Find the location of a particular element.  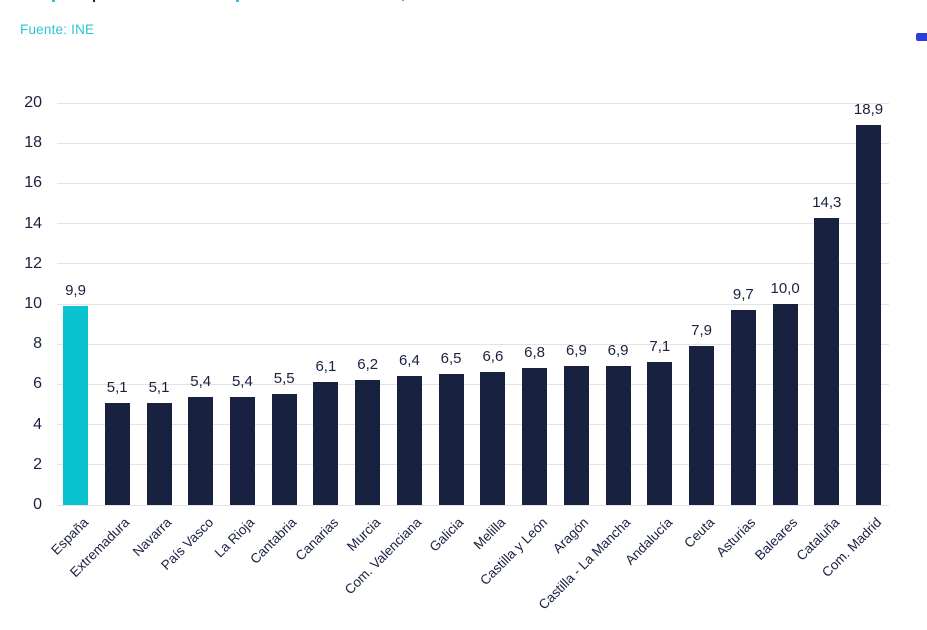

y-tick-label: 8 is located at coordinates (37, 344).